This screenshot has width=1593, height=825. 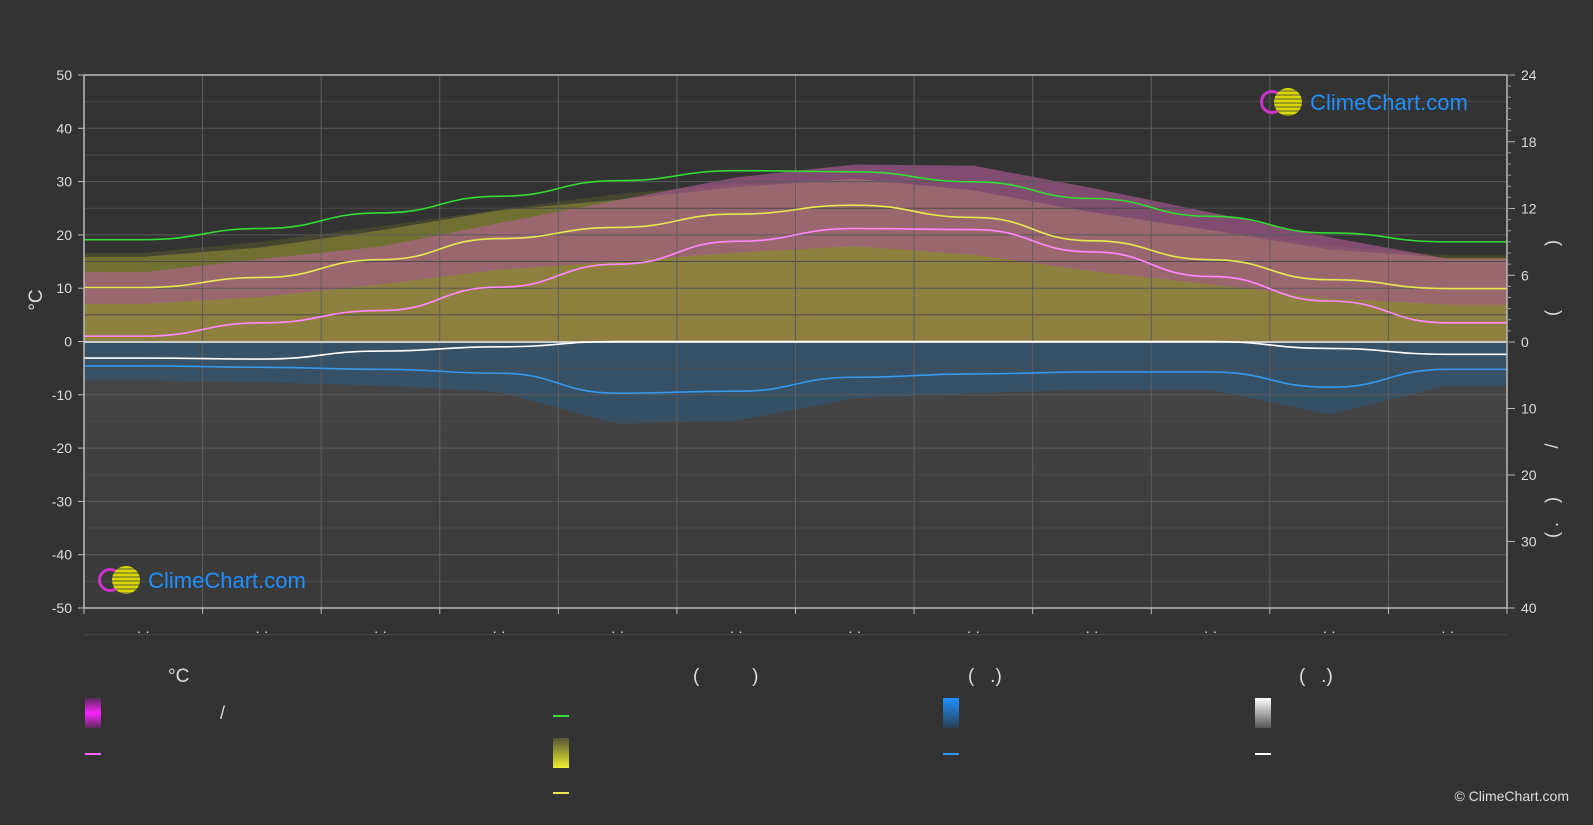 I want to click on x-tick-label-11: · ·, so click(x=1447, y=631).